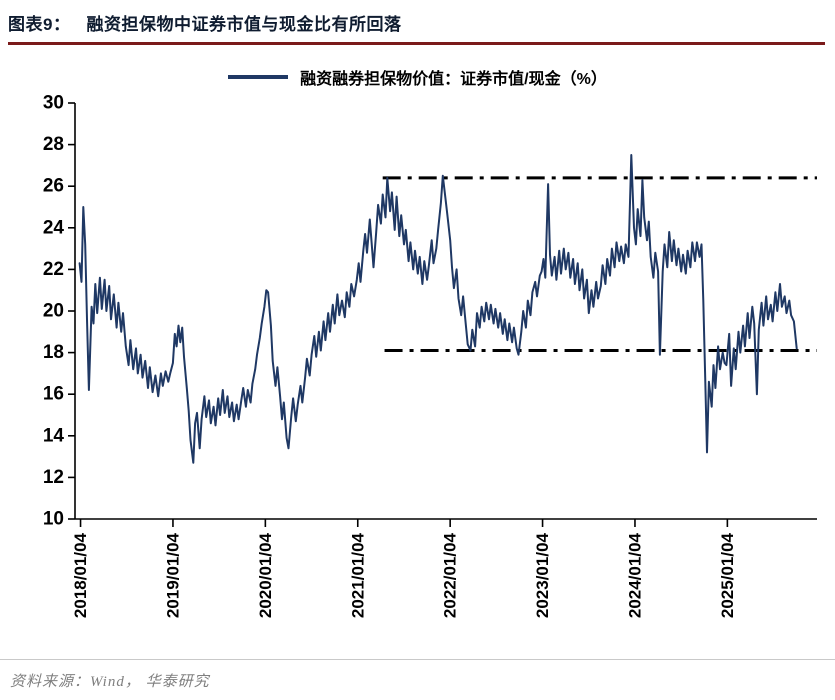  I want to click on figure-header: 图表9： 融资担保物中证券市值与现金比有所回落, so click(417, 22).